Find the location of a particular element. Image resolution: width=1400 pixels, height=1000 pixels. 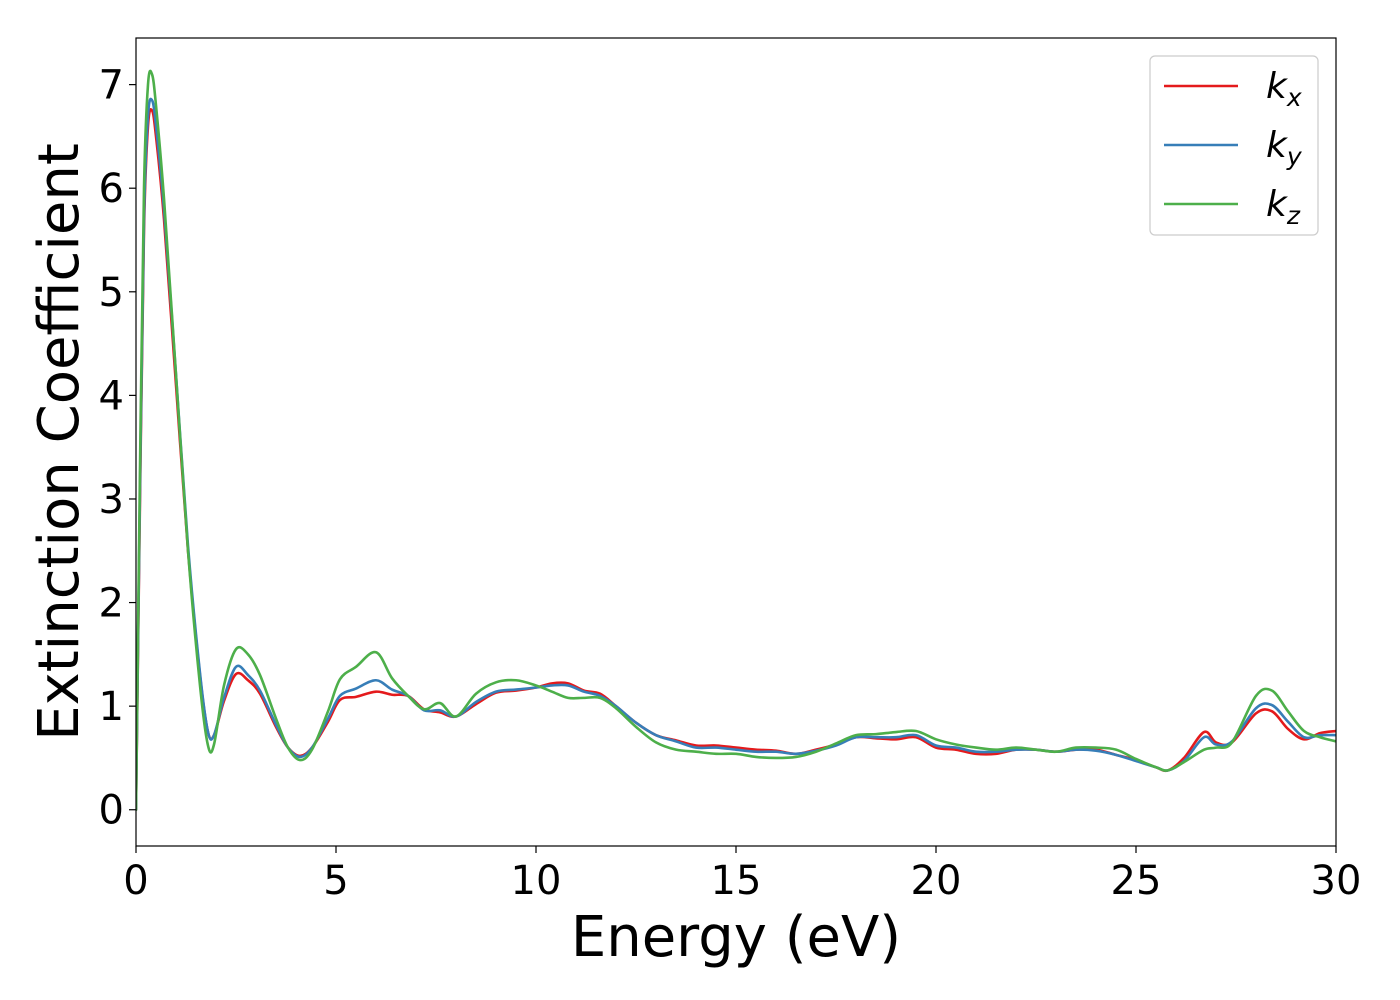

x-axis-ticks: 0 5 10 15 20 25 30 is located at coordinates (742, 875).